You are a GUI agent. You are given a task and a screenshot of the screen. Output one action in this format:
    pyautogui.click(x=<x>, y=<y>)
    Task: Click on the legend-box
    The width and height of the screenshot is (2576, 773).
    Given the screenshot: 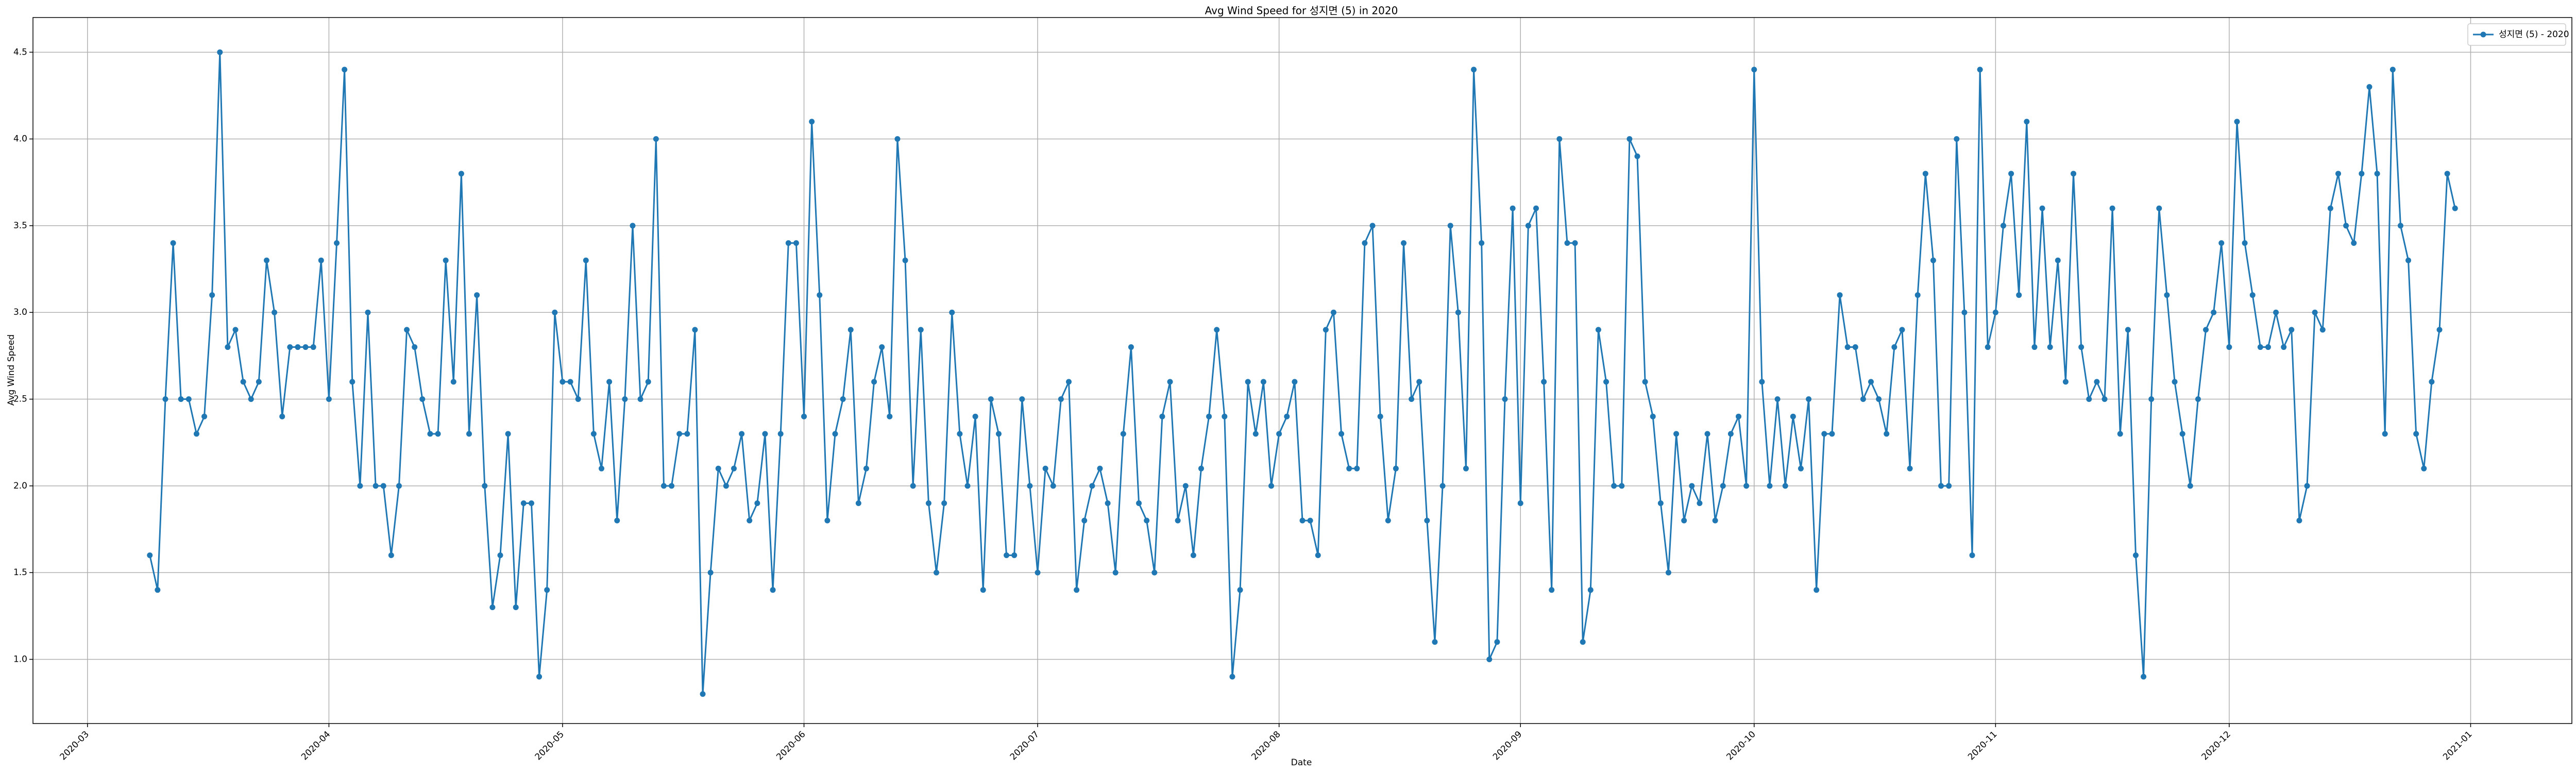 What is the action you would take?
    pyautogui.click(x=2517, y=34)
    